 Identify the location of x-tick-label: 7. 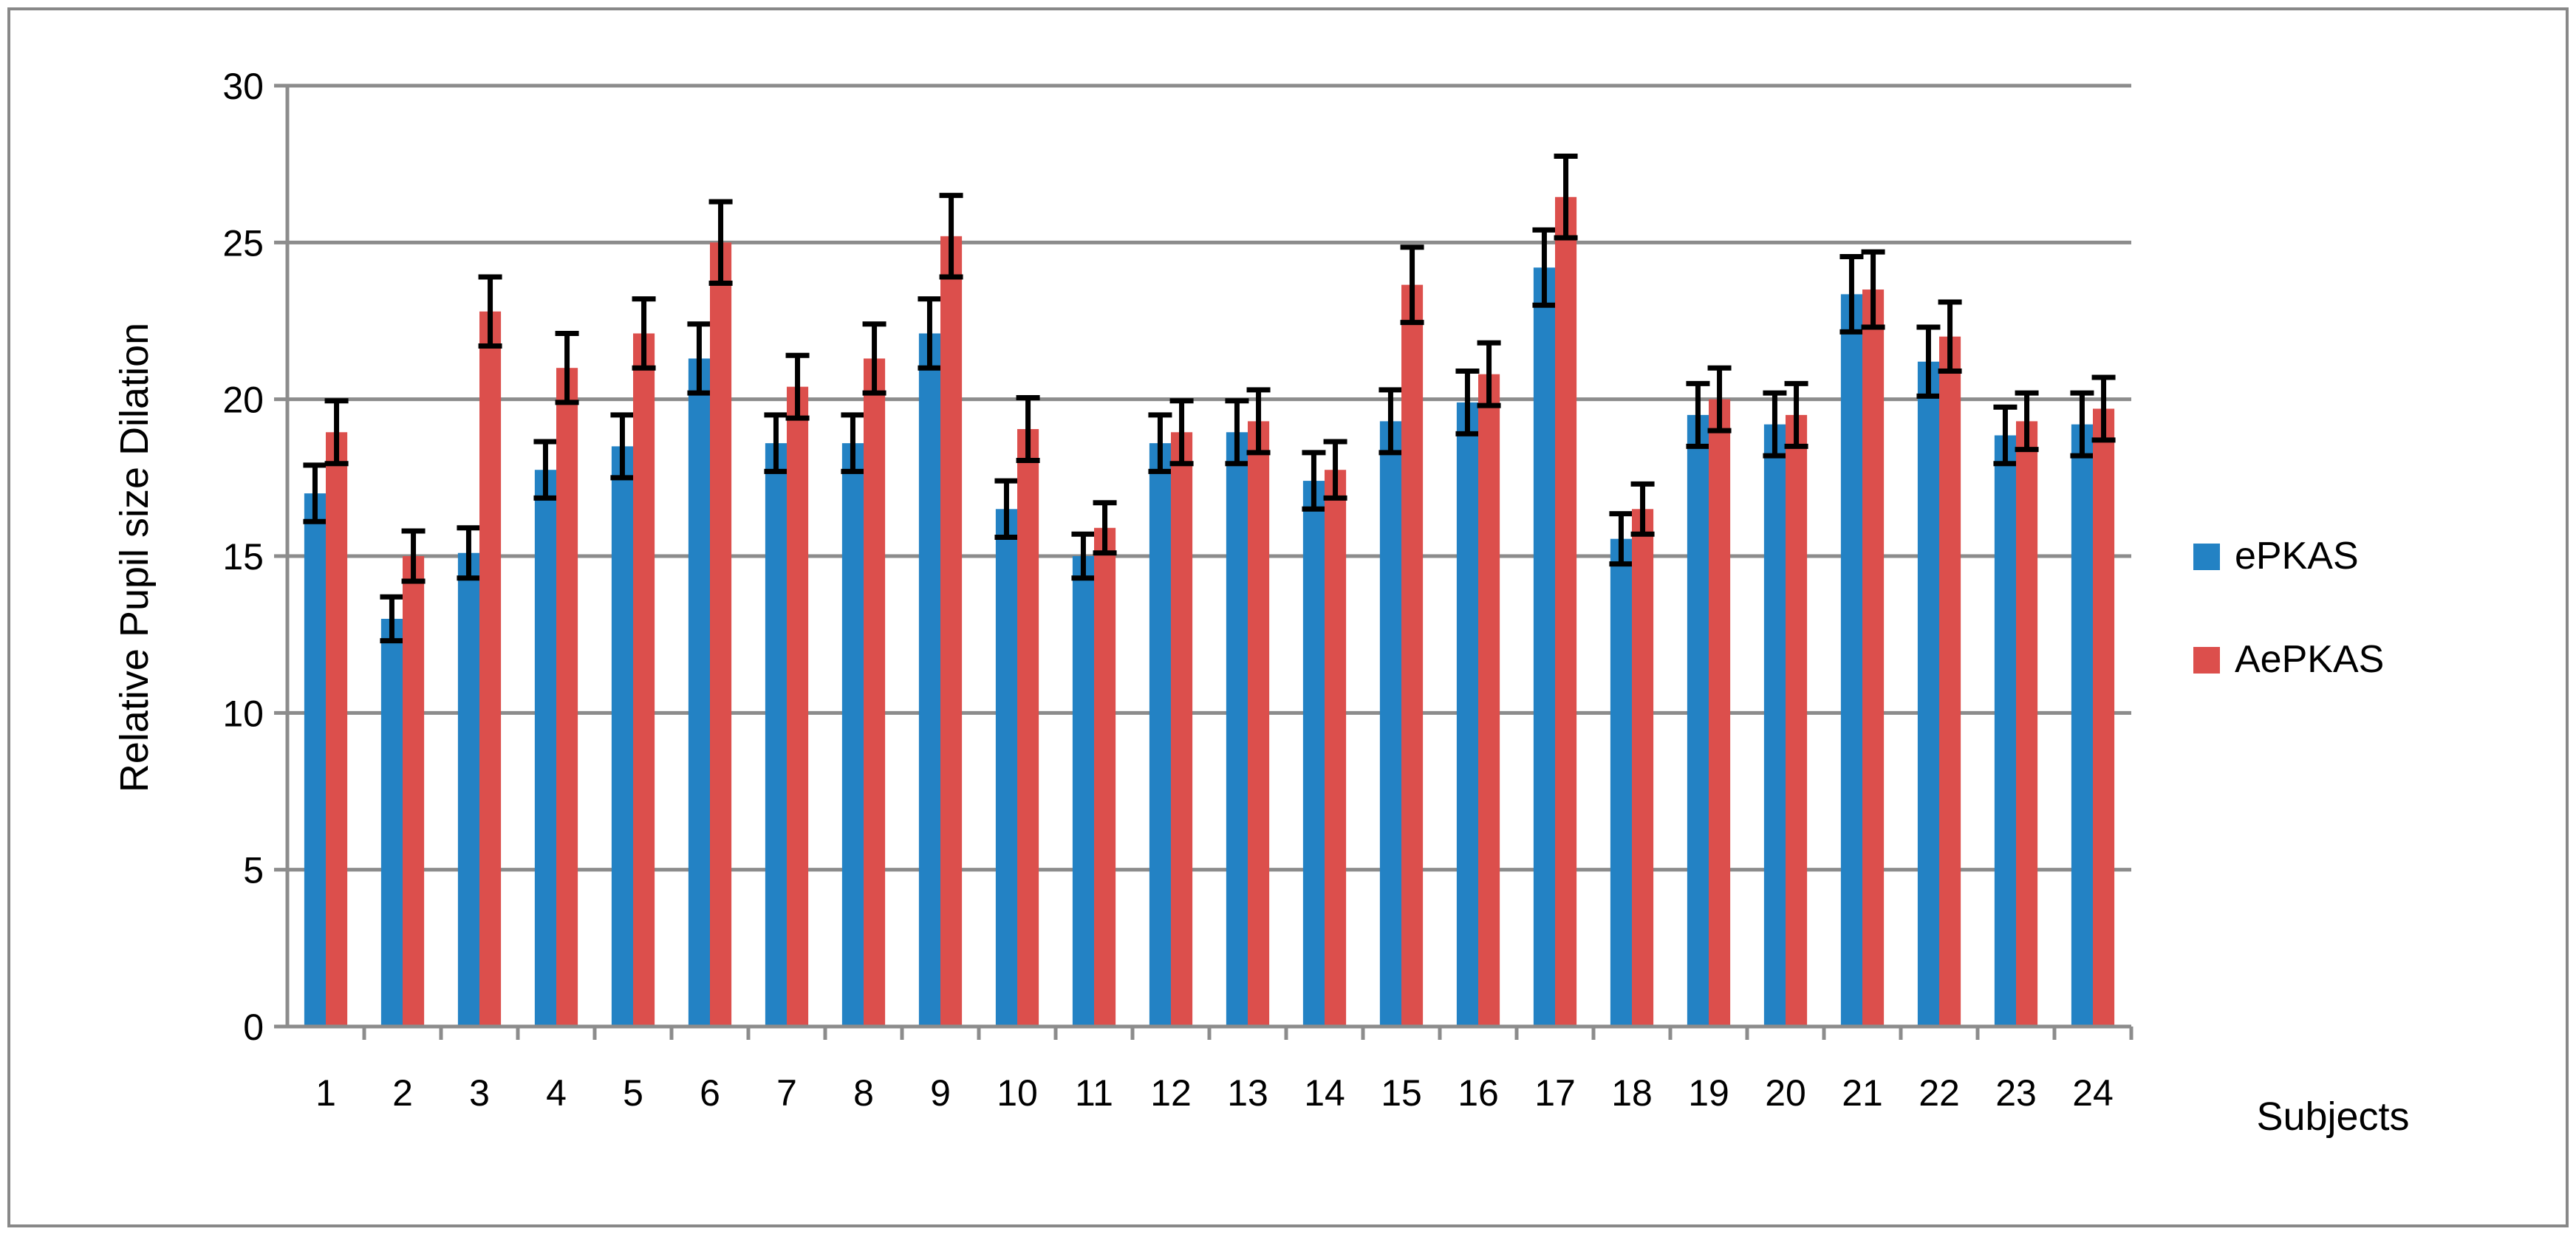
(786, 1093).